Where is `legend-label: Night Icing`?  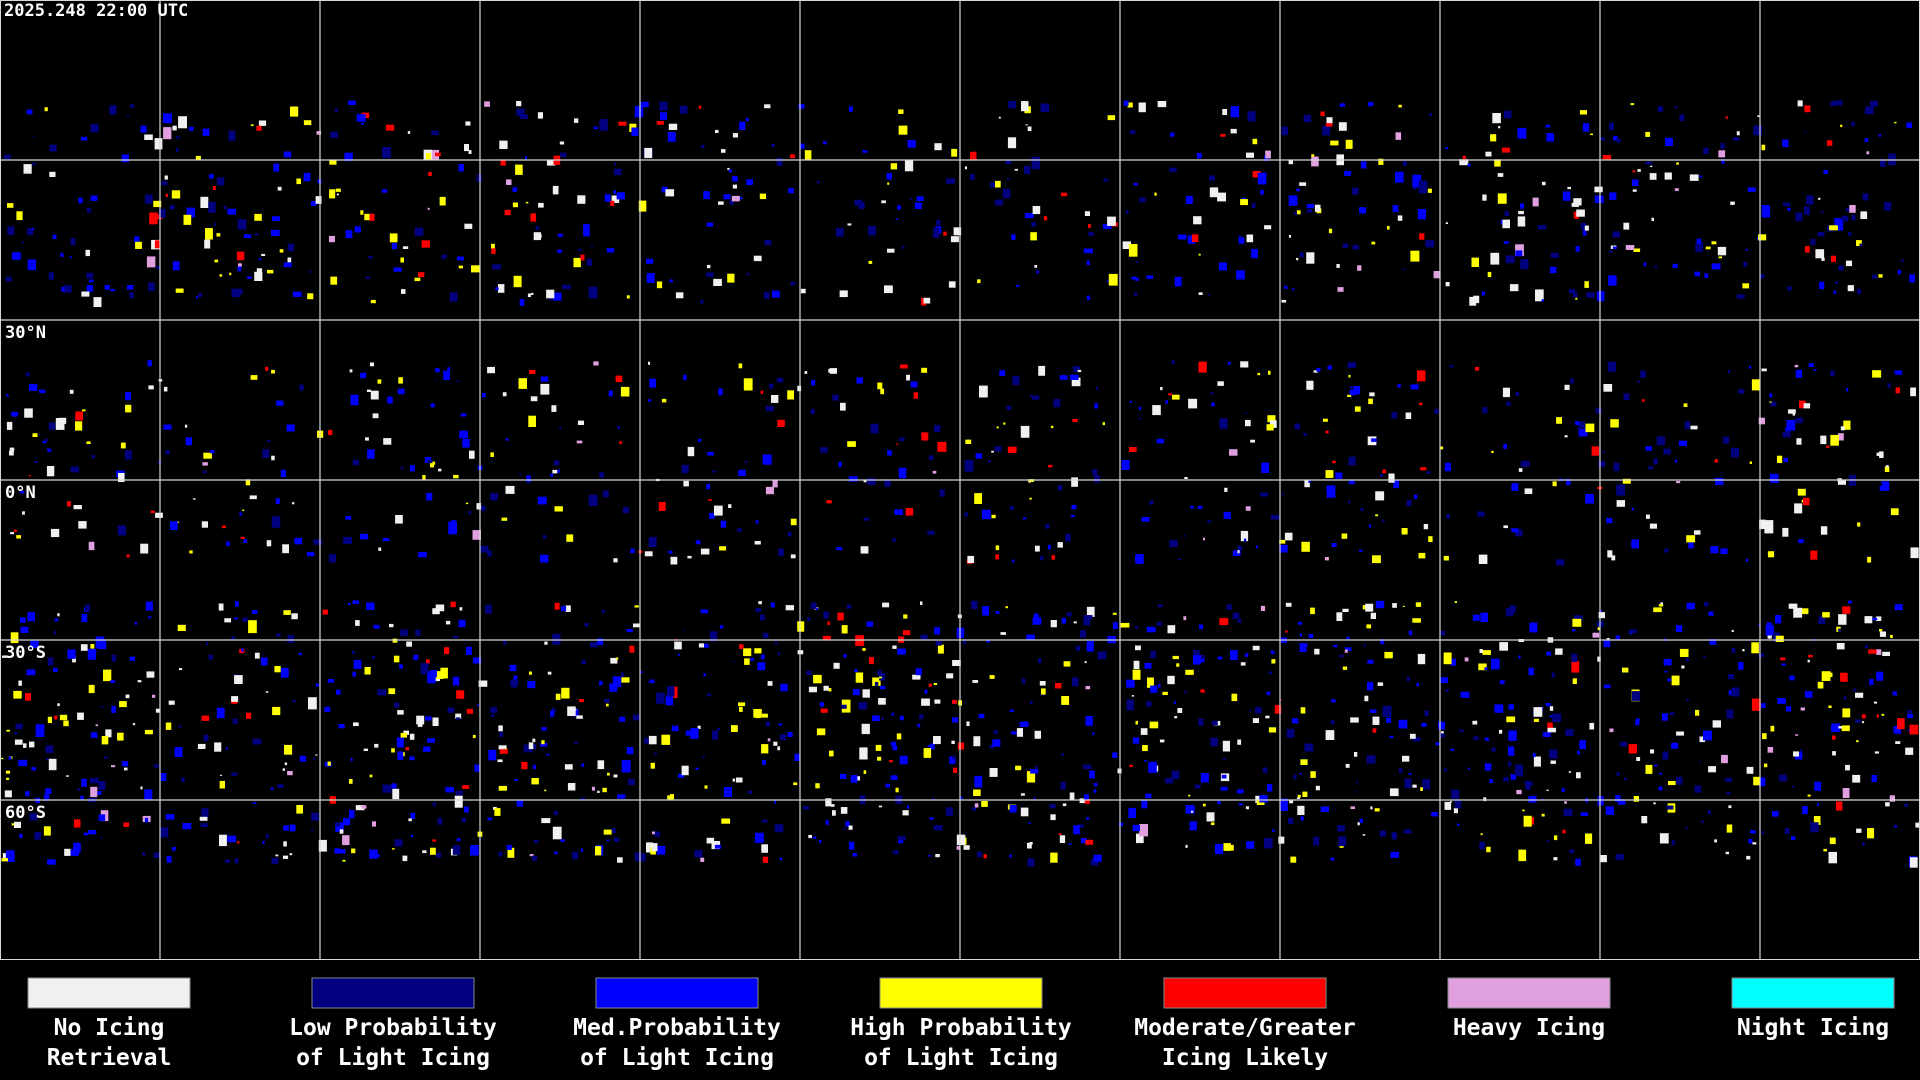 legend-label: Night Icing is located at coordinates (1813, 1028).